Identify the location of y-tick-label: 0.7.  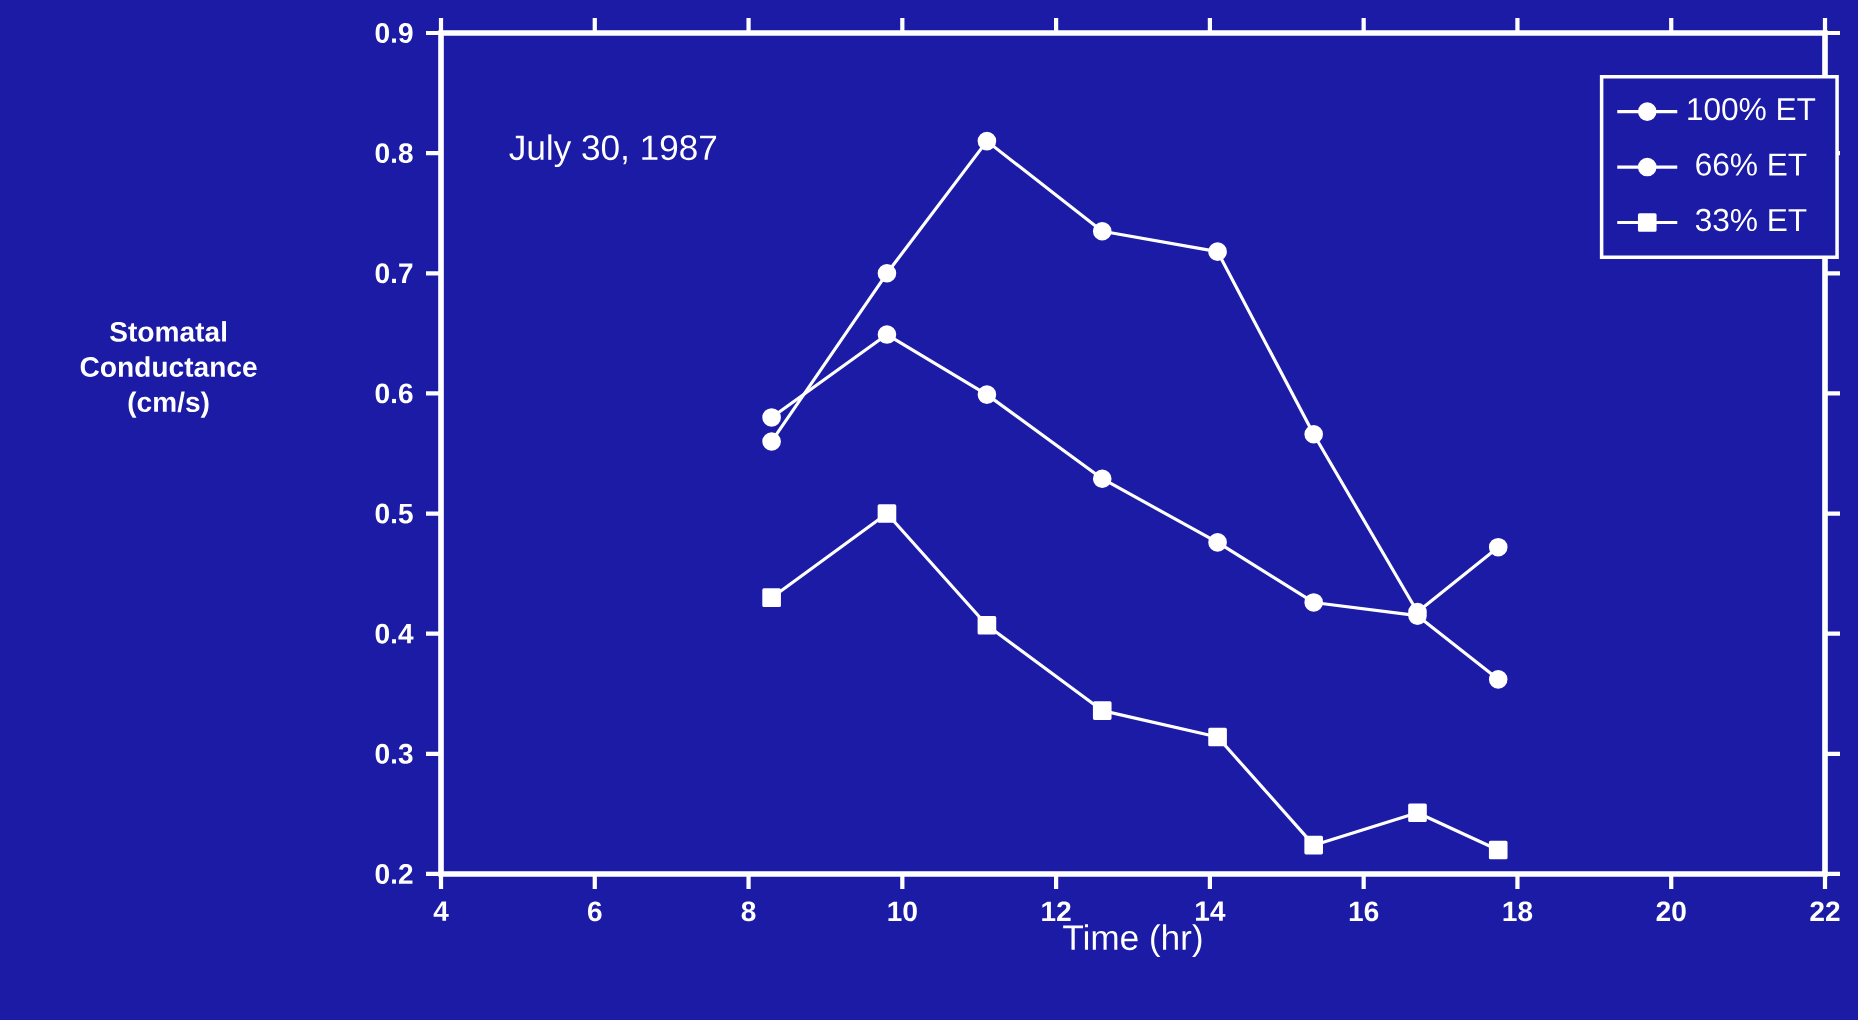
(394, 273).